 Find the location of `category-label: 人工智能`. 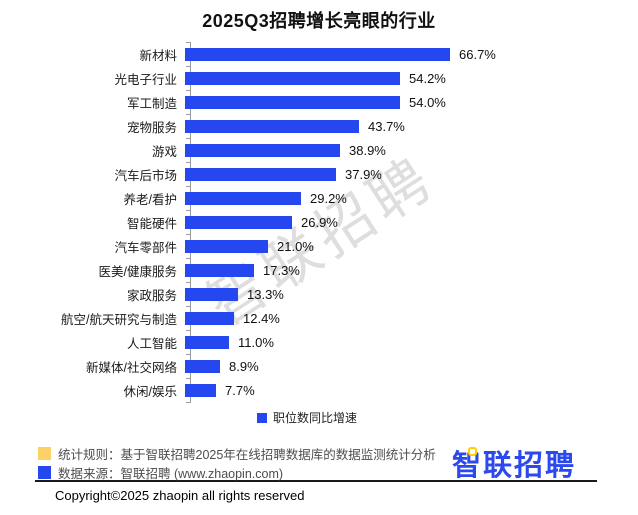

category-label: 人工智能 is located at coordinates (151, 343).